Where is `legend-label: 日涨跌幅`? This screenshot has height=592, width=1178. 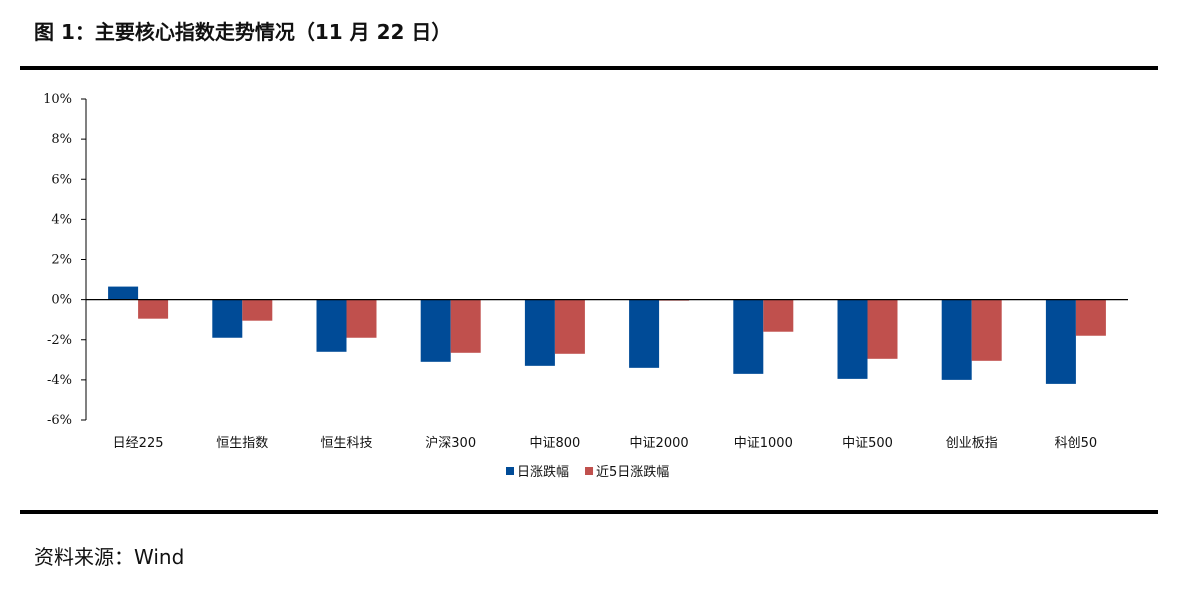
legend-label: 日涨跌幅 is located at coordinates (543, 472).